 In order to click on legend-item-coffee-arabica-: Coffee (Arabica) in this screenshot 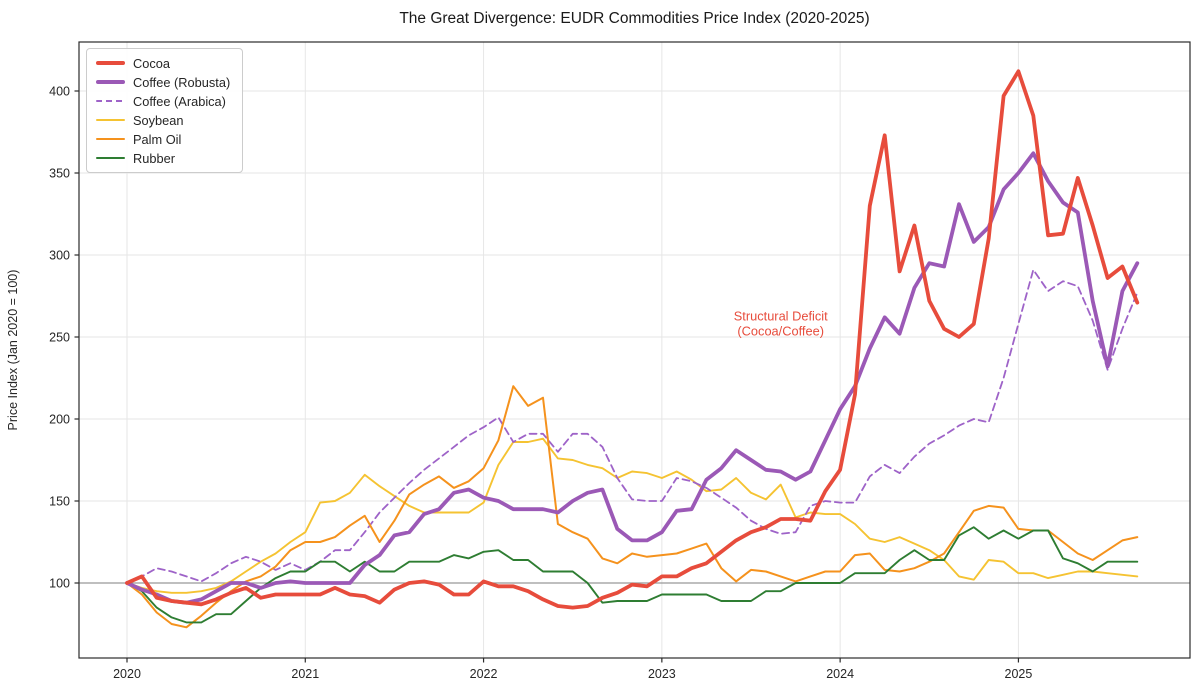, I will do `click(163, 101)`.